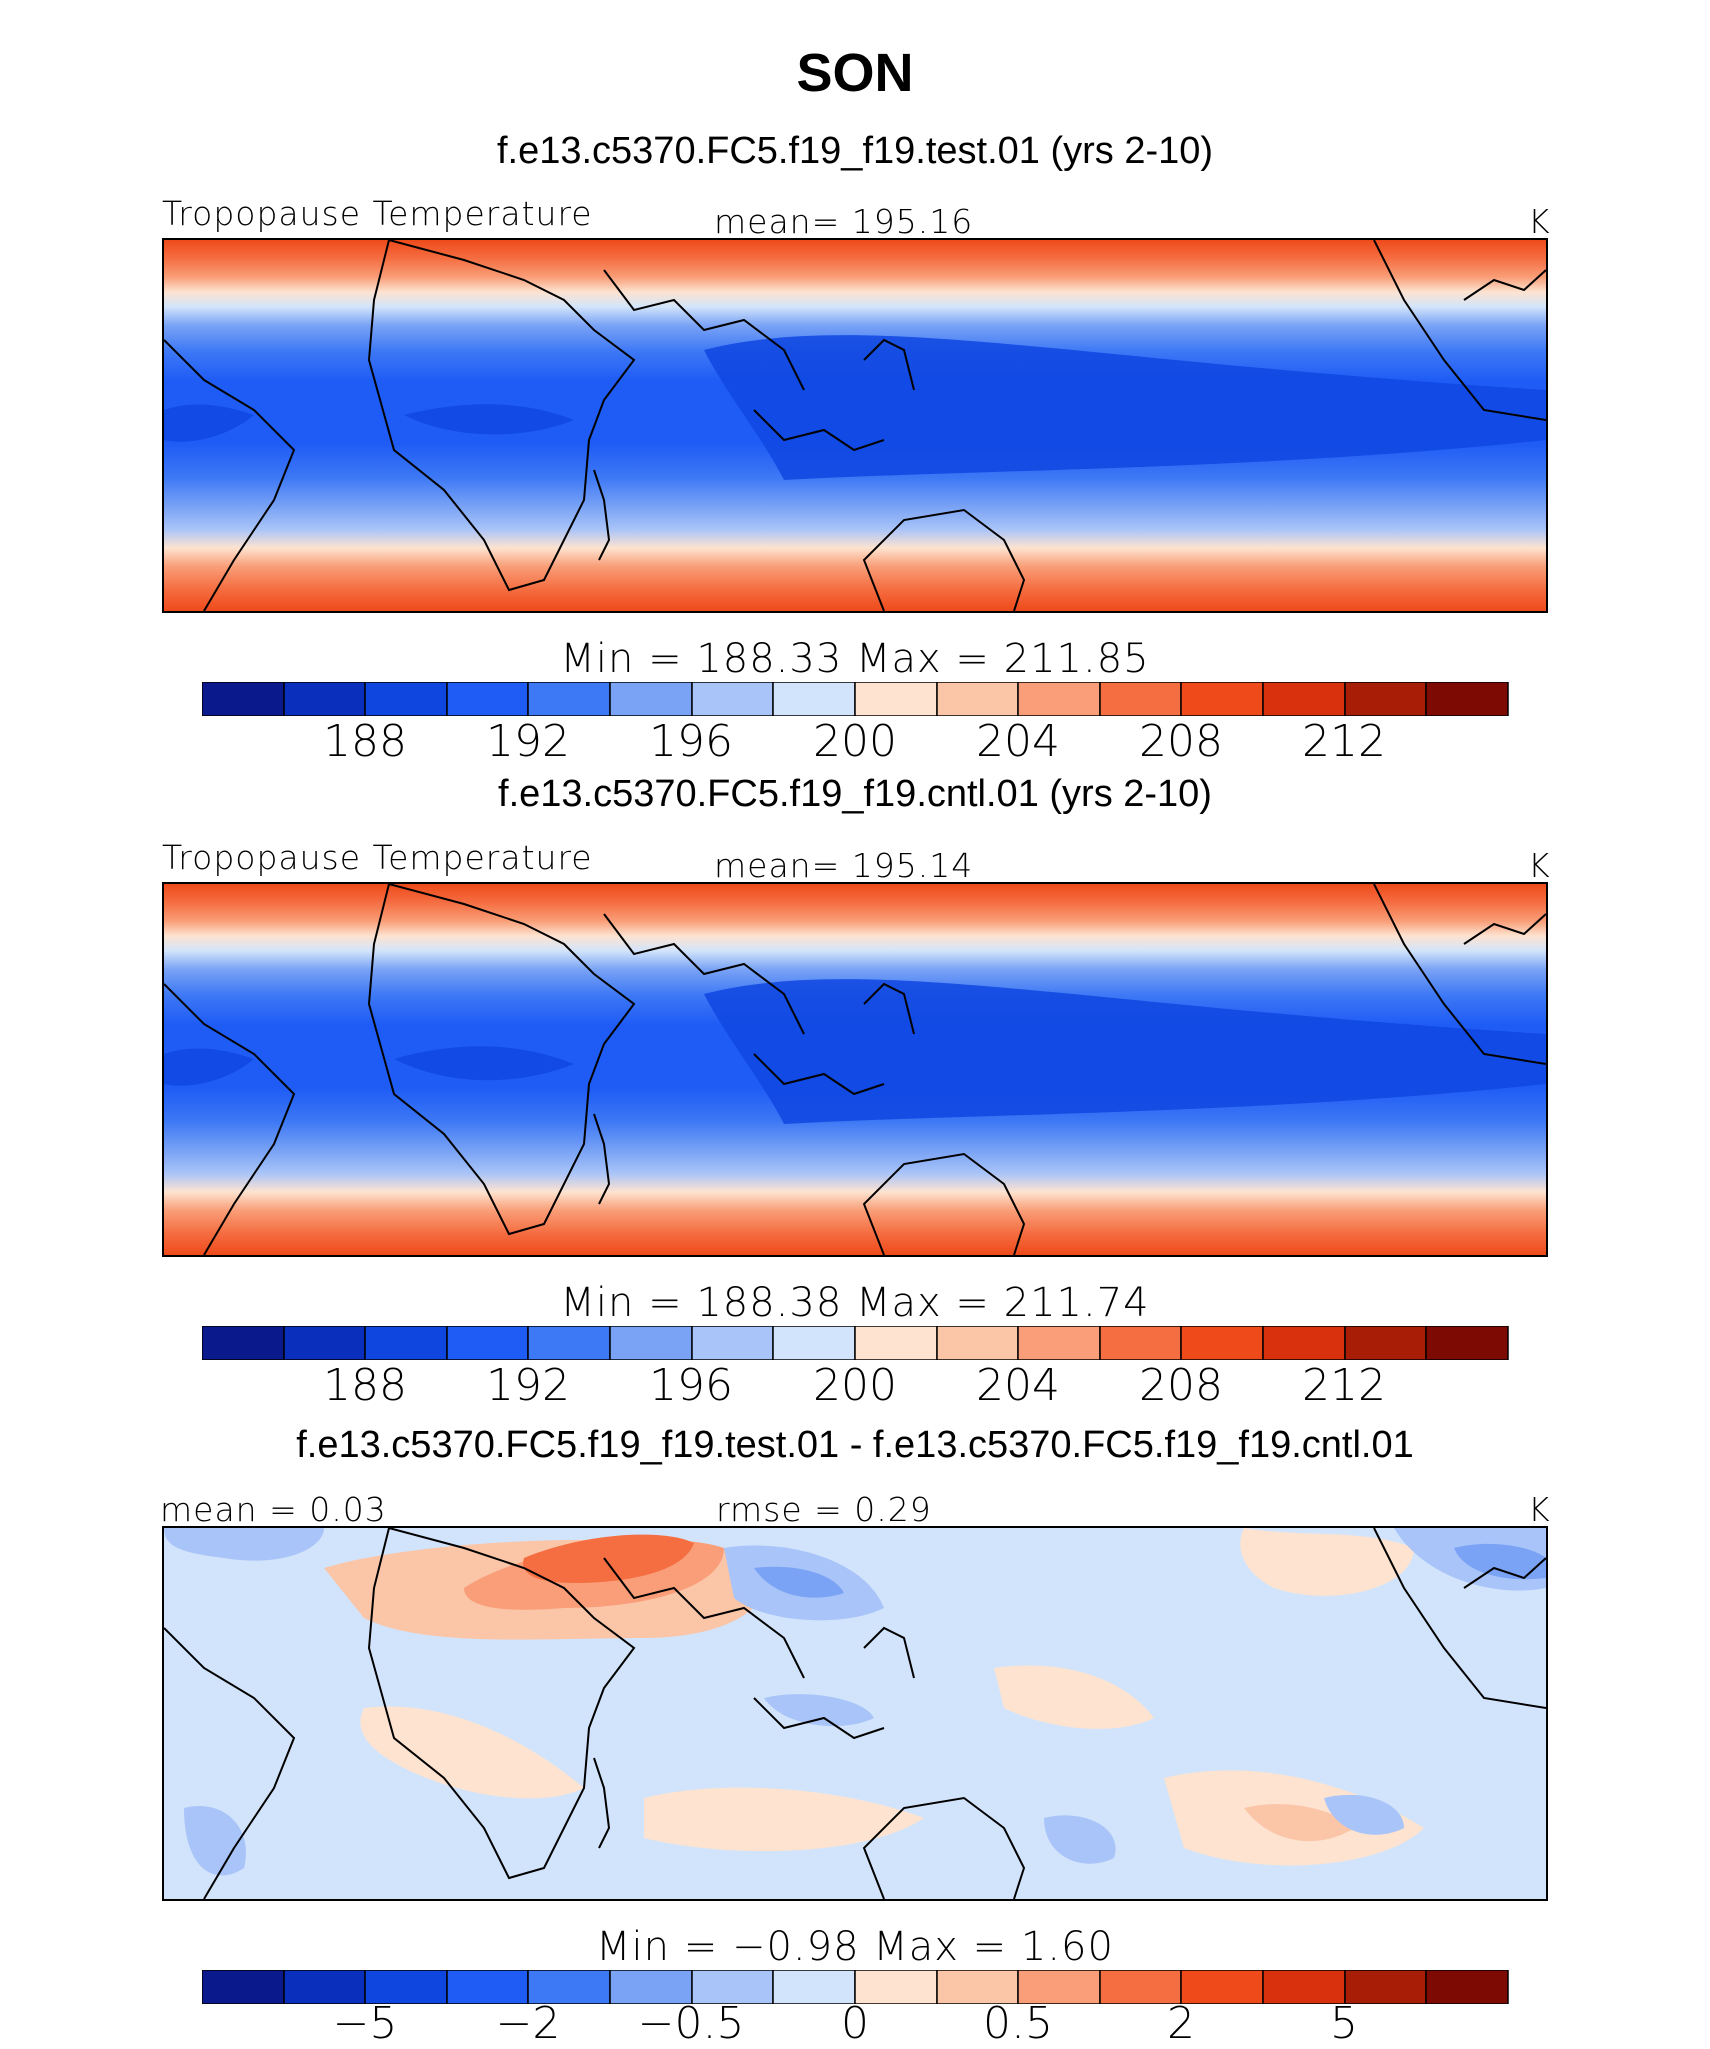 The image size is (1710, 2049). I want to click on panel-2-colorbar-tick: 188, so click(365, 1385).